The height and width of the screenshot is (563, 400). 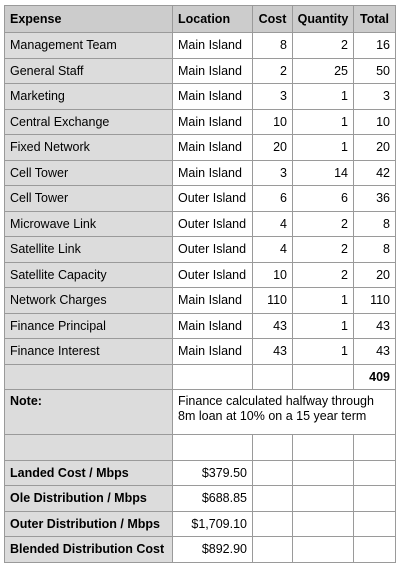 I want to click on expense-cell: Satellite Link, so click(x=88, y=249).